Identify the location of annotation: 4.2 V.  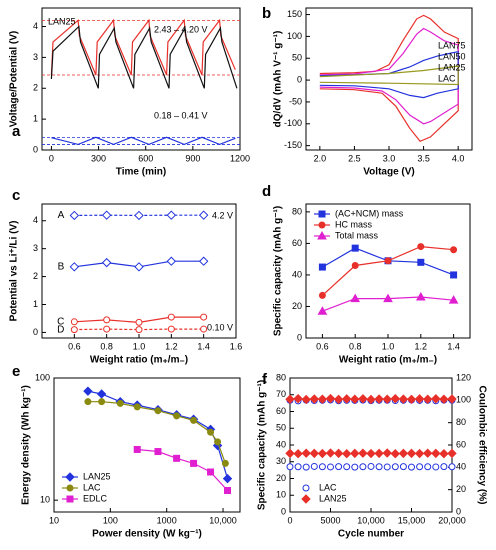
(222, 215).